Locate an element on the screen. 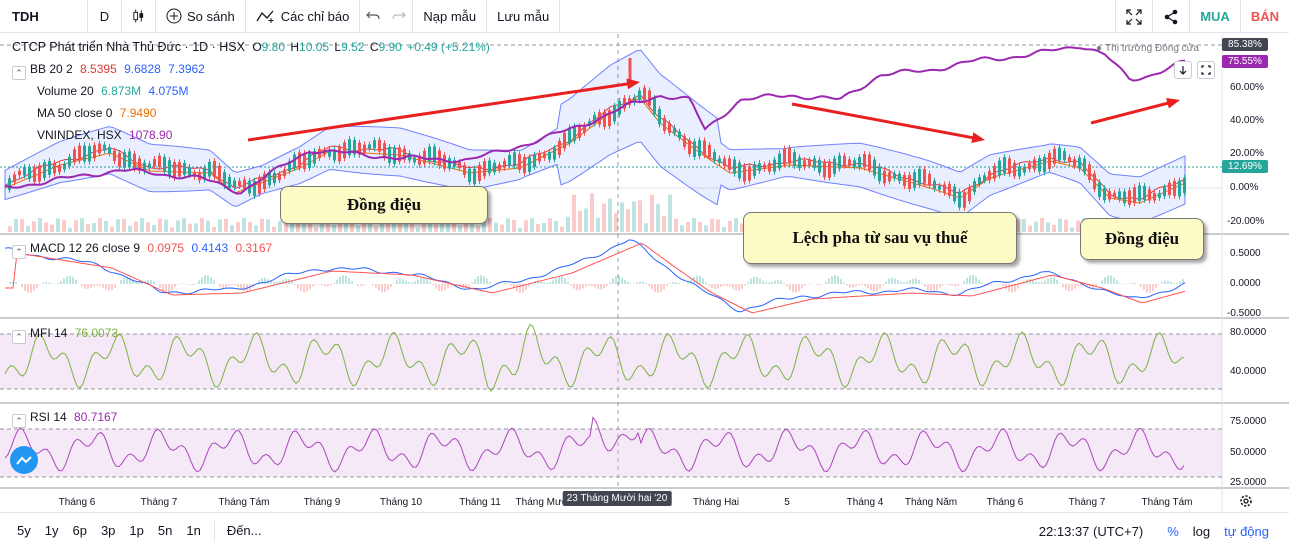 The image size is (1289, 548). chart-type-button is located at coordinates (139, 16).